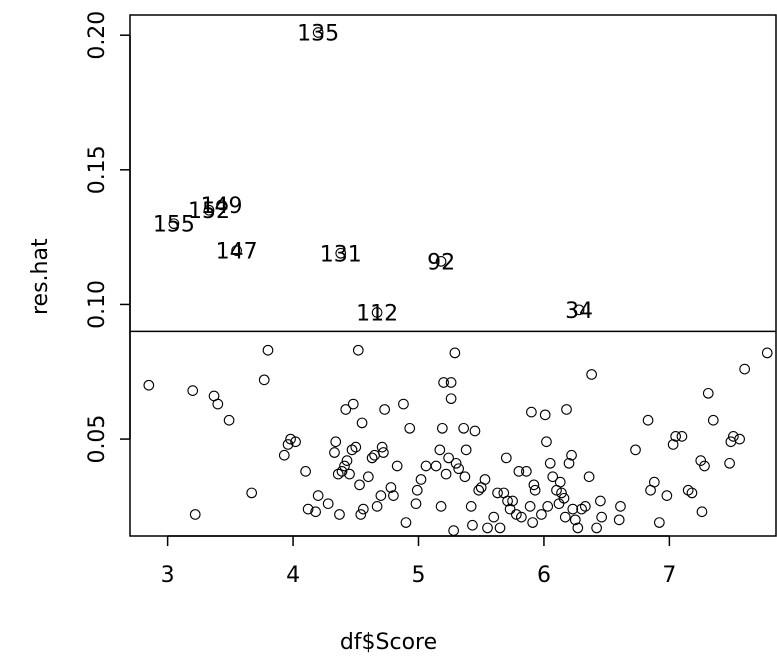  I want to click on point-label: 155, so click(174, 225).